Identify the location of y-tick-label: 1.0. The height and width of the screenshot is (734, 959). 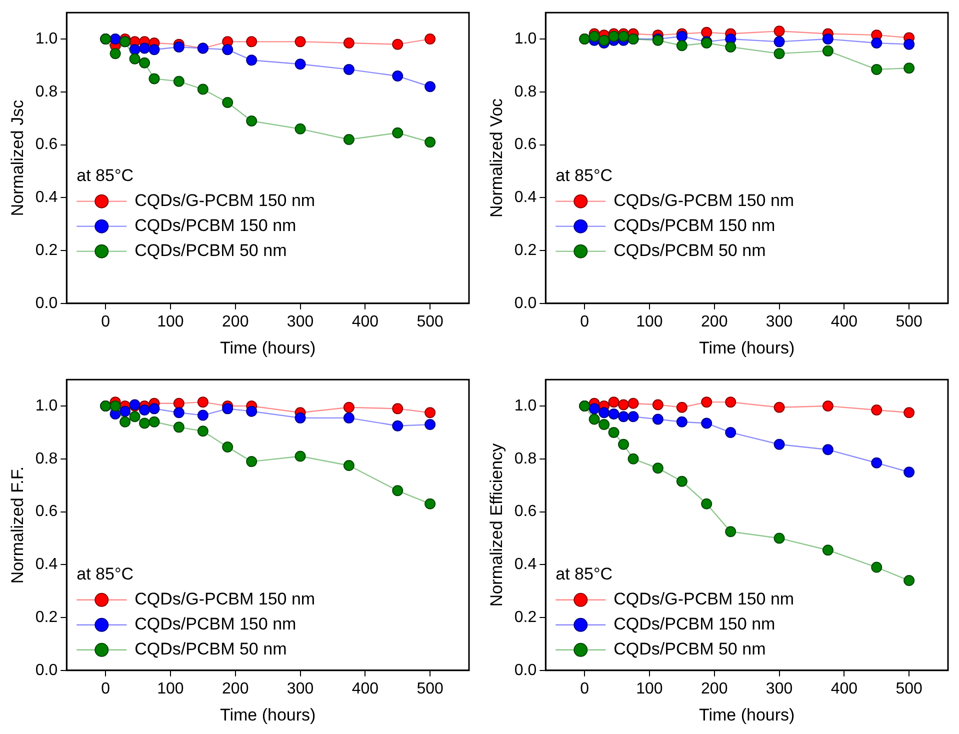
(46, 39).